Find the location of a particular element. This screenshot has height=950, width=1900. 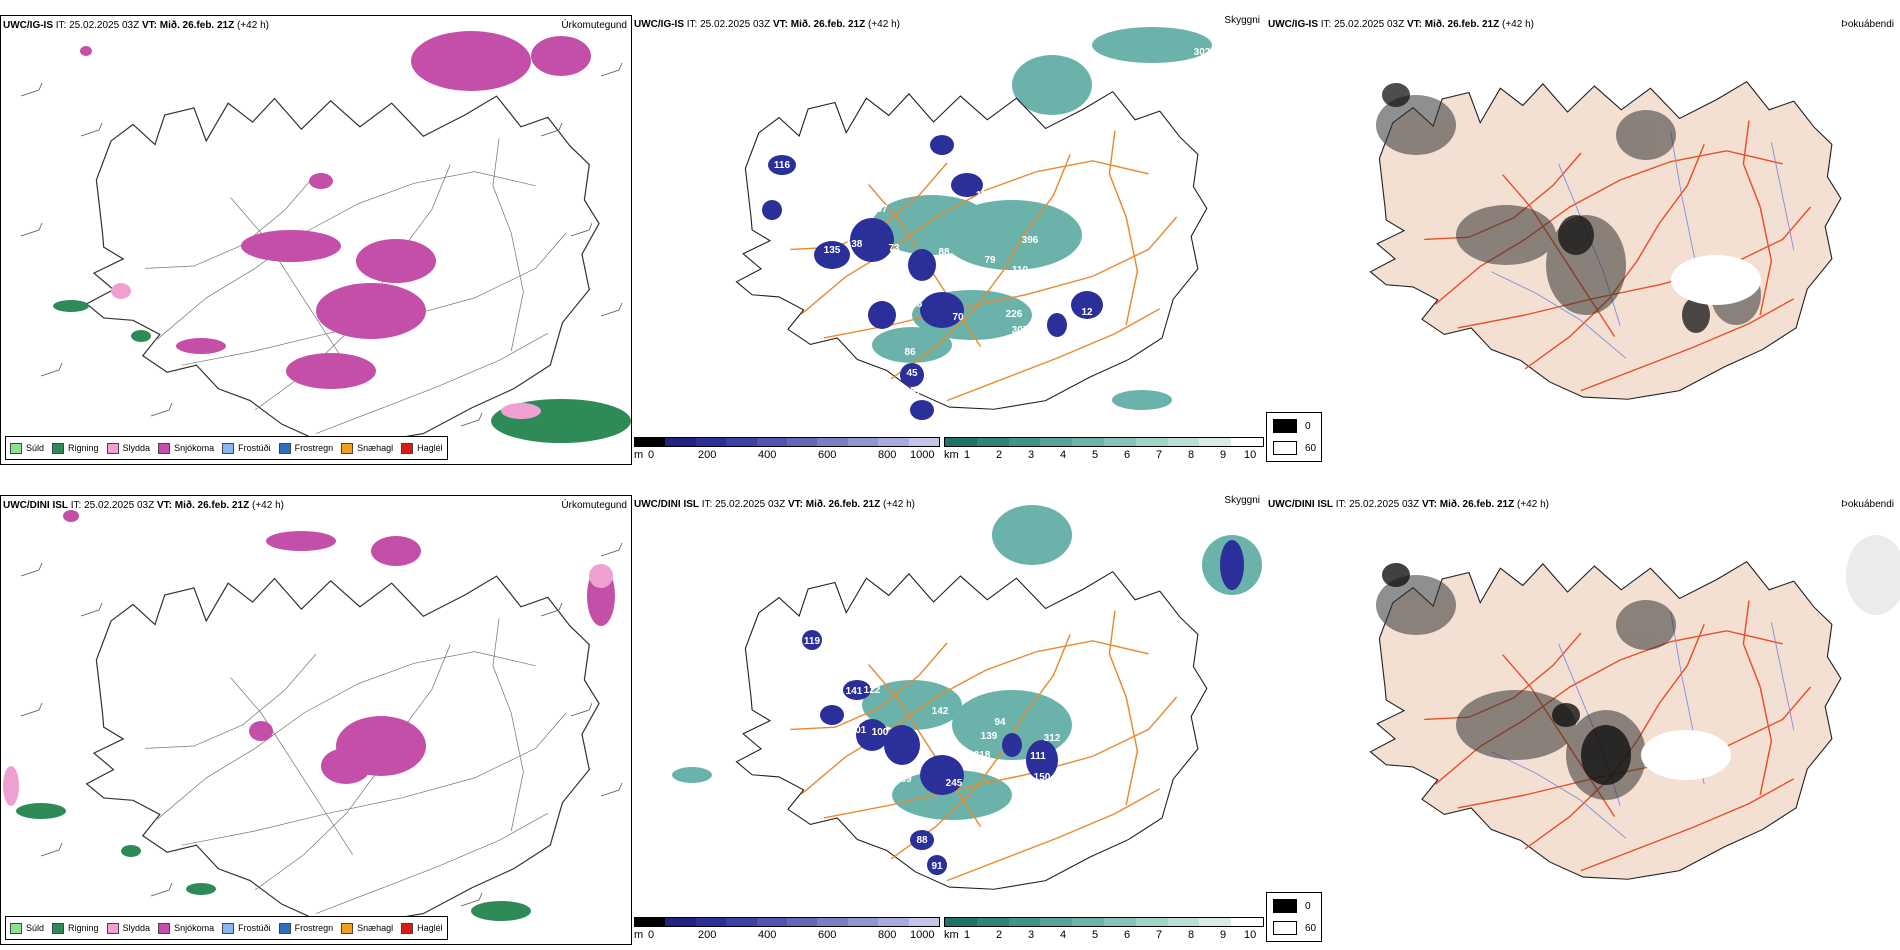

vis-label: 62 is located at coordinates (822, 332).